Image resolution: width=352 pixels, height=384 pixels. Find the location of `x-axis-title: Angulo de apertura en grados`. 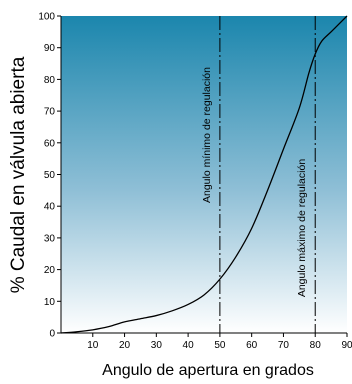

x-axis-title: Angulo de apertura en grados is located at coordinates (208, 370).